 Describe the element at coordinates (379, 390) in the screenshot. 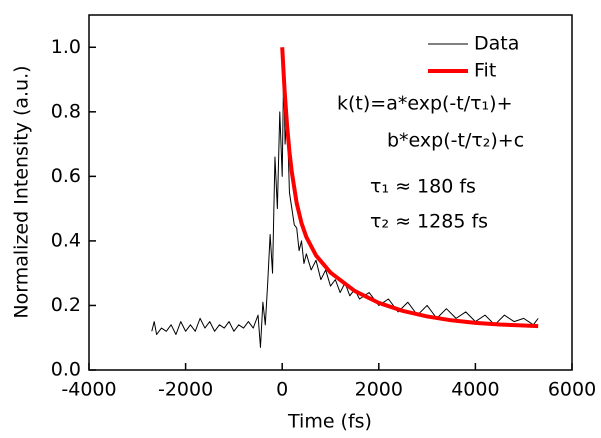

I see `x-tick-label: 2000` at that location.